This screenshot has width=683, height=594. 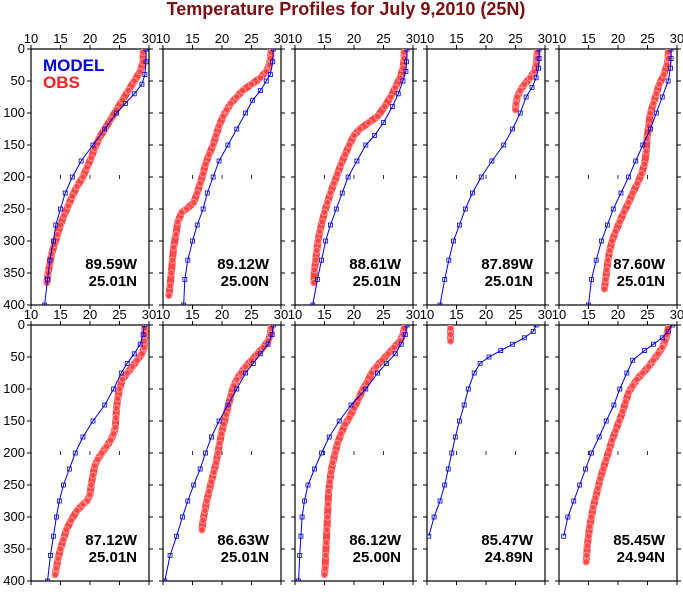 What do you see at coordinates (14, 112) in the screenshot?
I see `y-tick-label: 100` at bounding box center [14, 112].